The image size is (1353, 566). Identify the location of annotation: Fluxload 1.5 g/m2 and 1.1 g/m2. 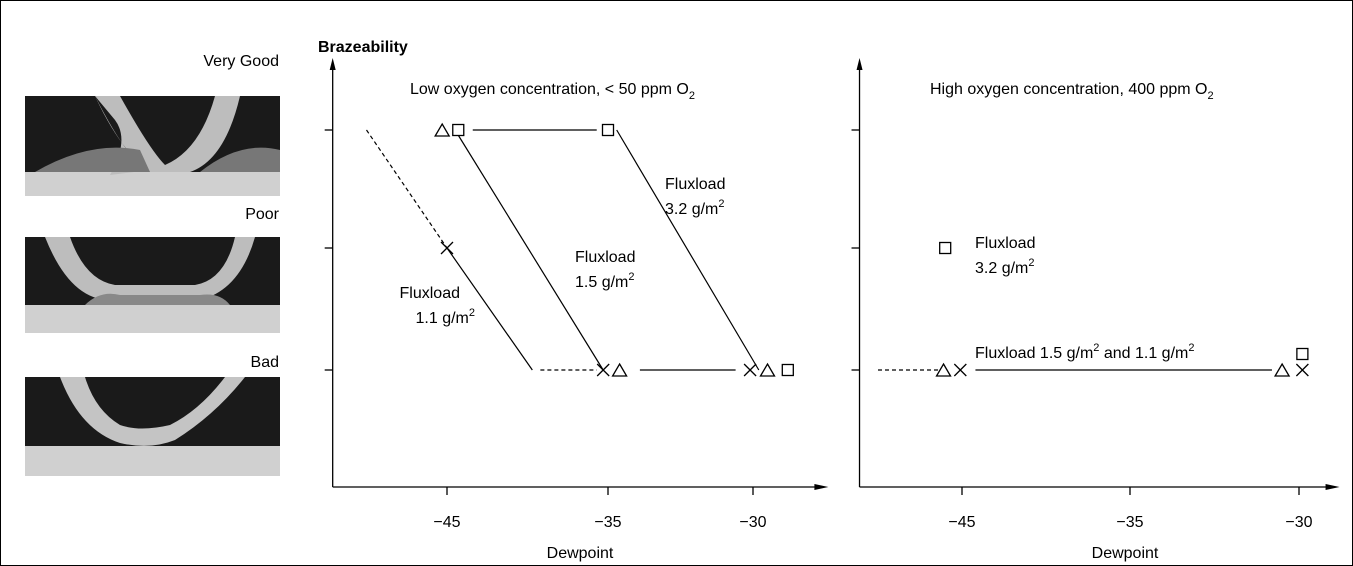
(1084, 352).